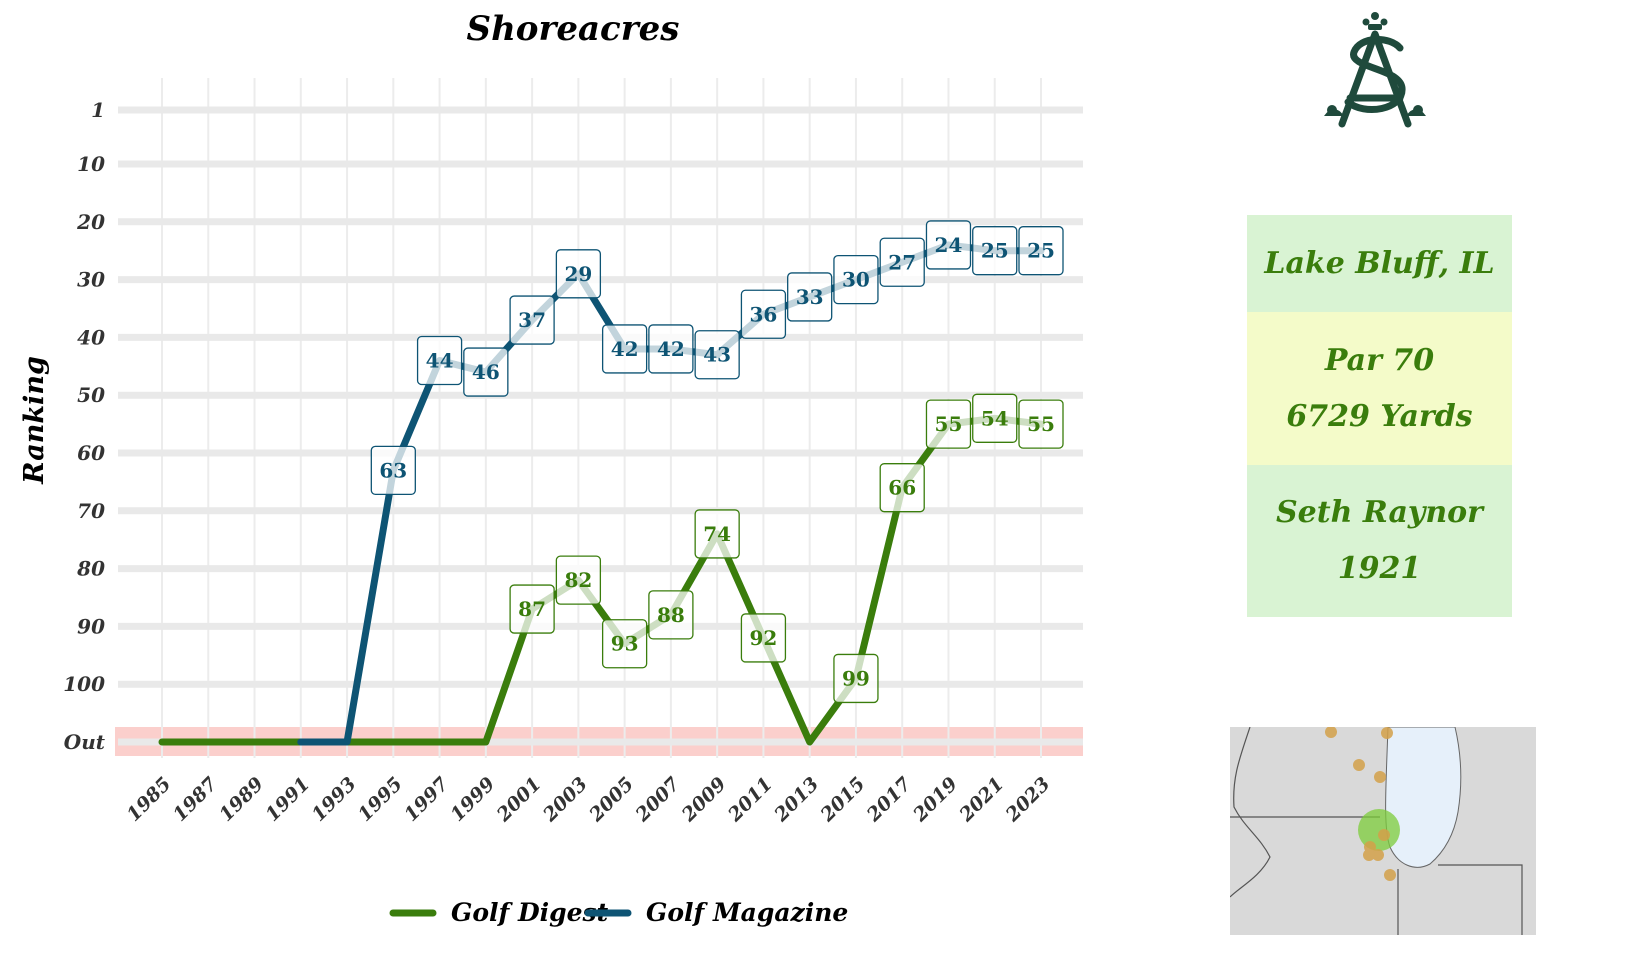 This screenshot has width=1632, height=960. I want to click on data-label: 43, so click(717, 355).